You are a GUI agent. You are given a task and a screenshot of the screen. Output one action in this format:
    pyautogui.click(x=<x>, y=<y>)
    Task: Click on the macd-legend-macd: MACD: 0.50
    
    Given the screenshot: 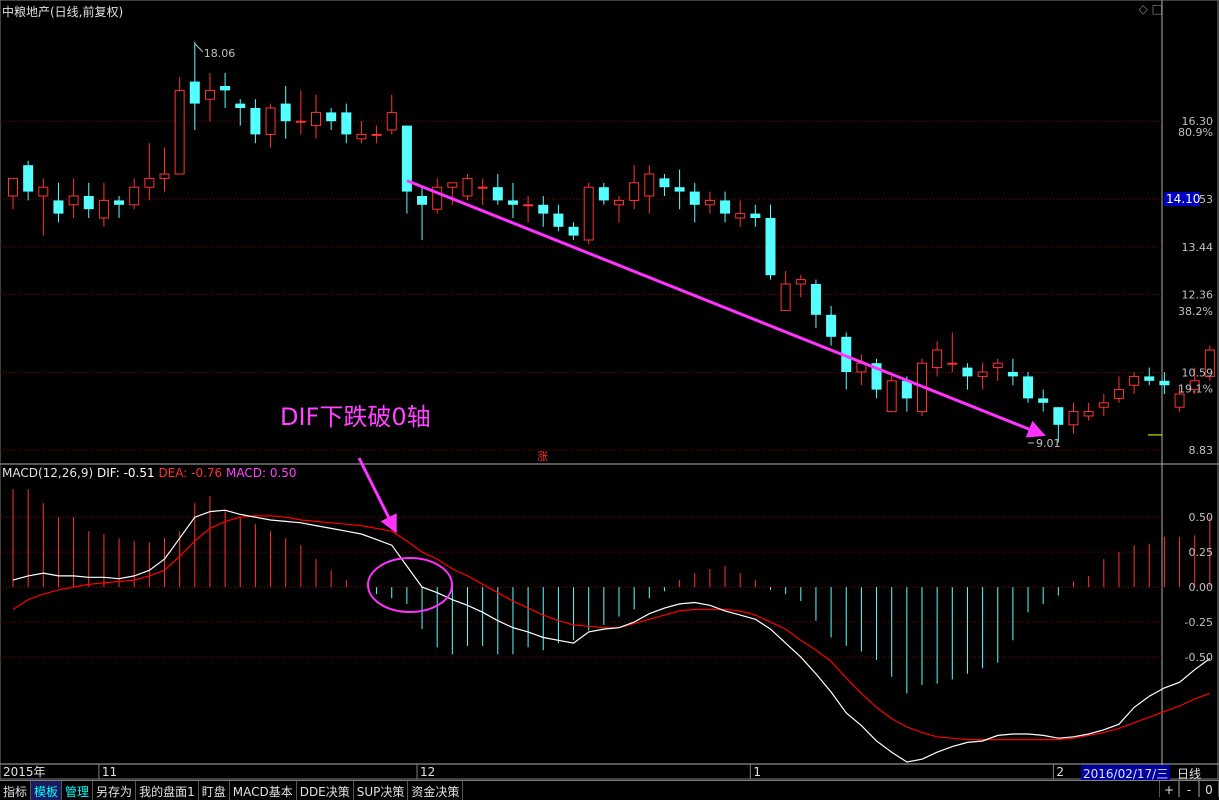 What is the action you would take?
    pyautogui.click(x=261, y=473)
    